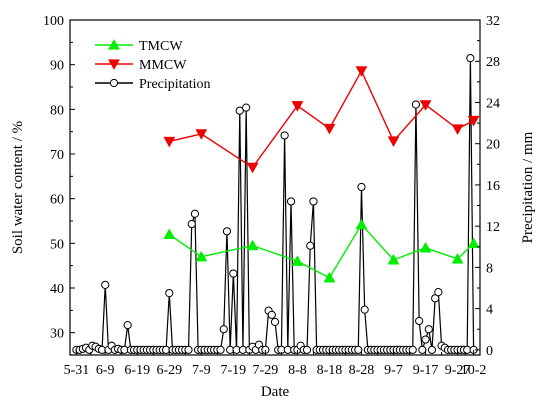 The image size is (542, 405). Describe the element at coordinates (321, 251) in the screenshot. I see `tmcw-line` at that location.